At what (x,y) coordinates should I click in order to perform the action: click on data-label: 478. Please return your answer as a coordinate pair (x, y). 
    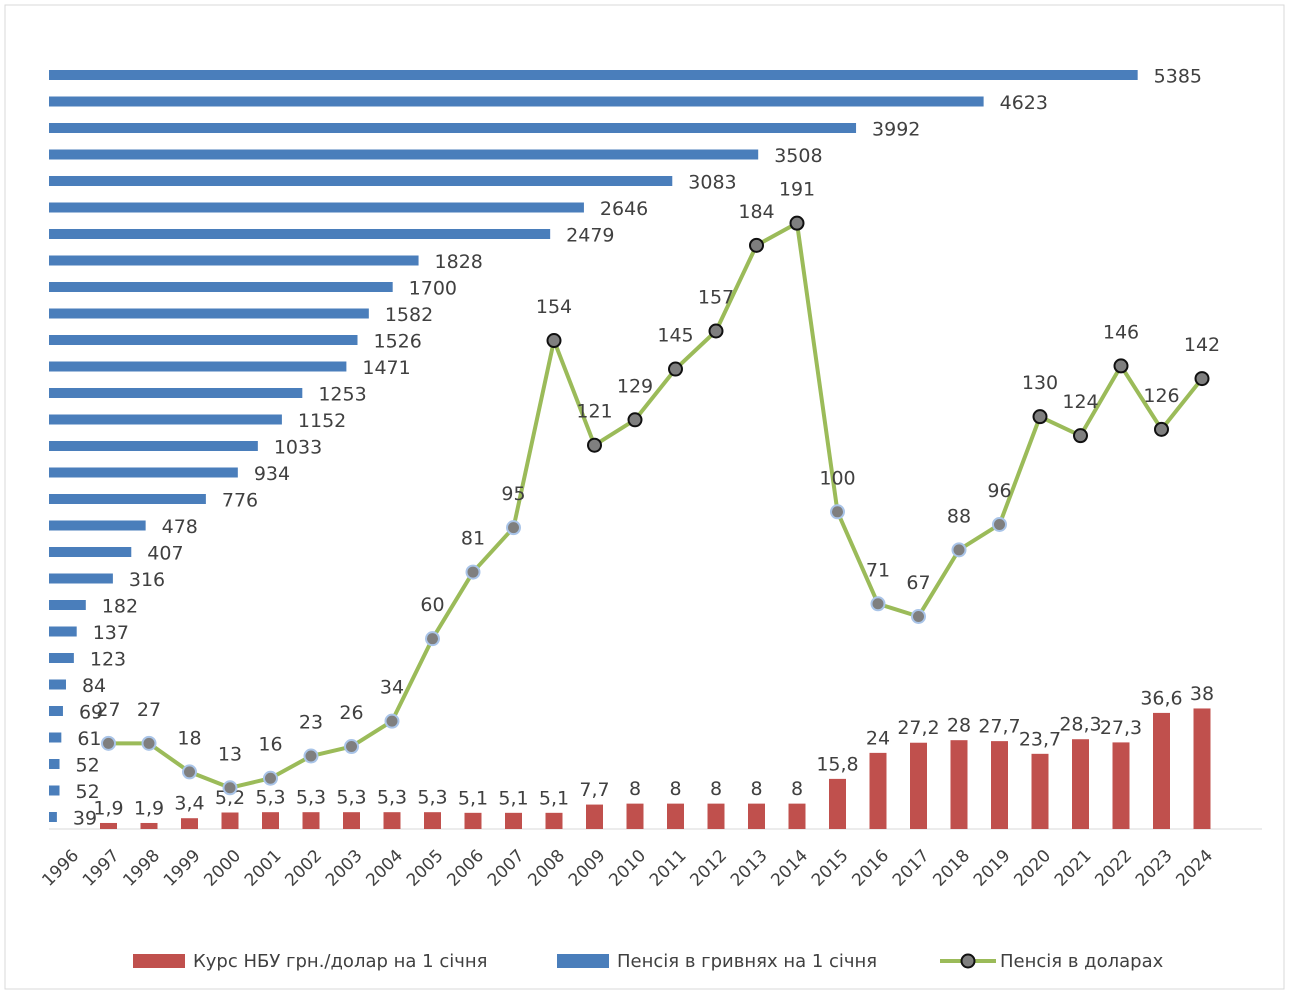
    Looking at the image, I should click on (180, 527).